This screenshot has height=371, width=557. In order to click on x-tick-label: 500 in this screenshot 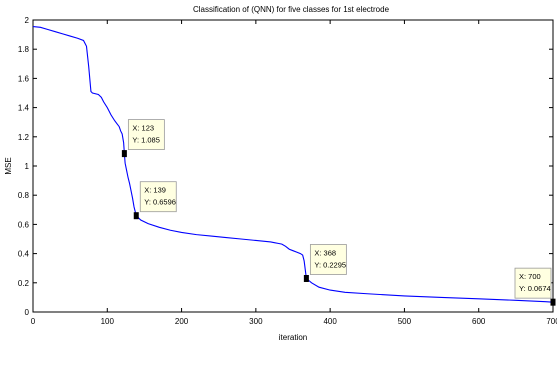, I will do `click(405, 321)`.